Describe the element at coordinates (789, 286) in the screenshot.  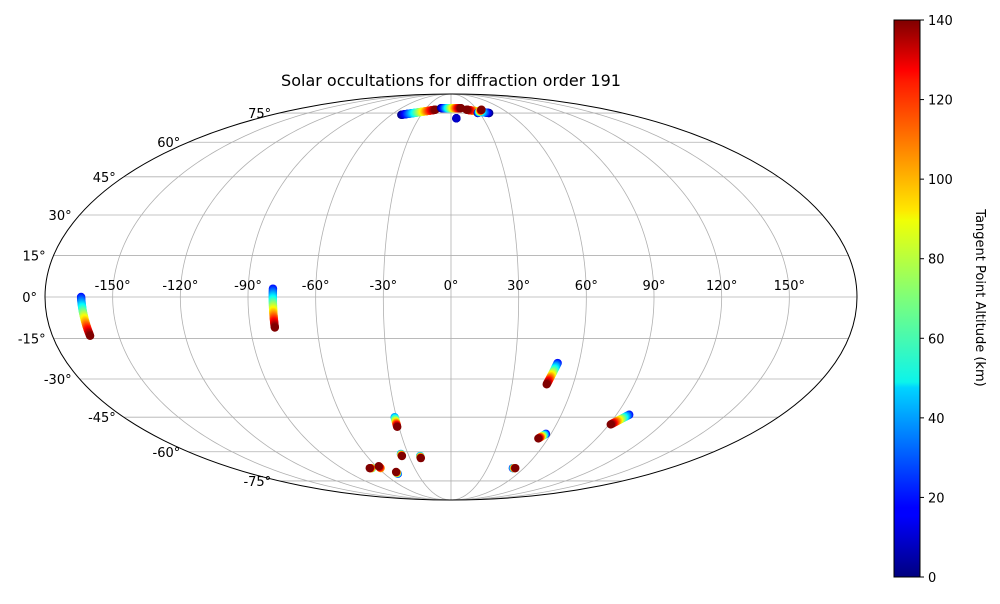
I see `longitude-tick-label: 150°` at that location.